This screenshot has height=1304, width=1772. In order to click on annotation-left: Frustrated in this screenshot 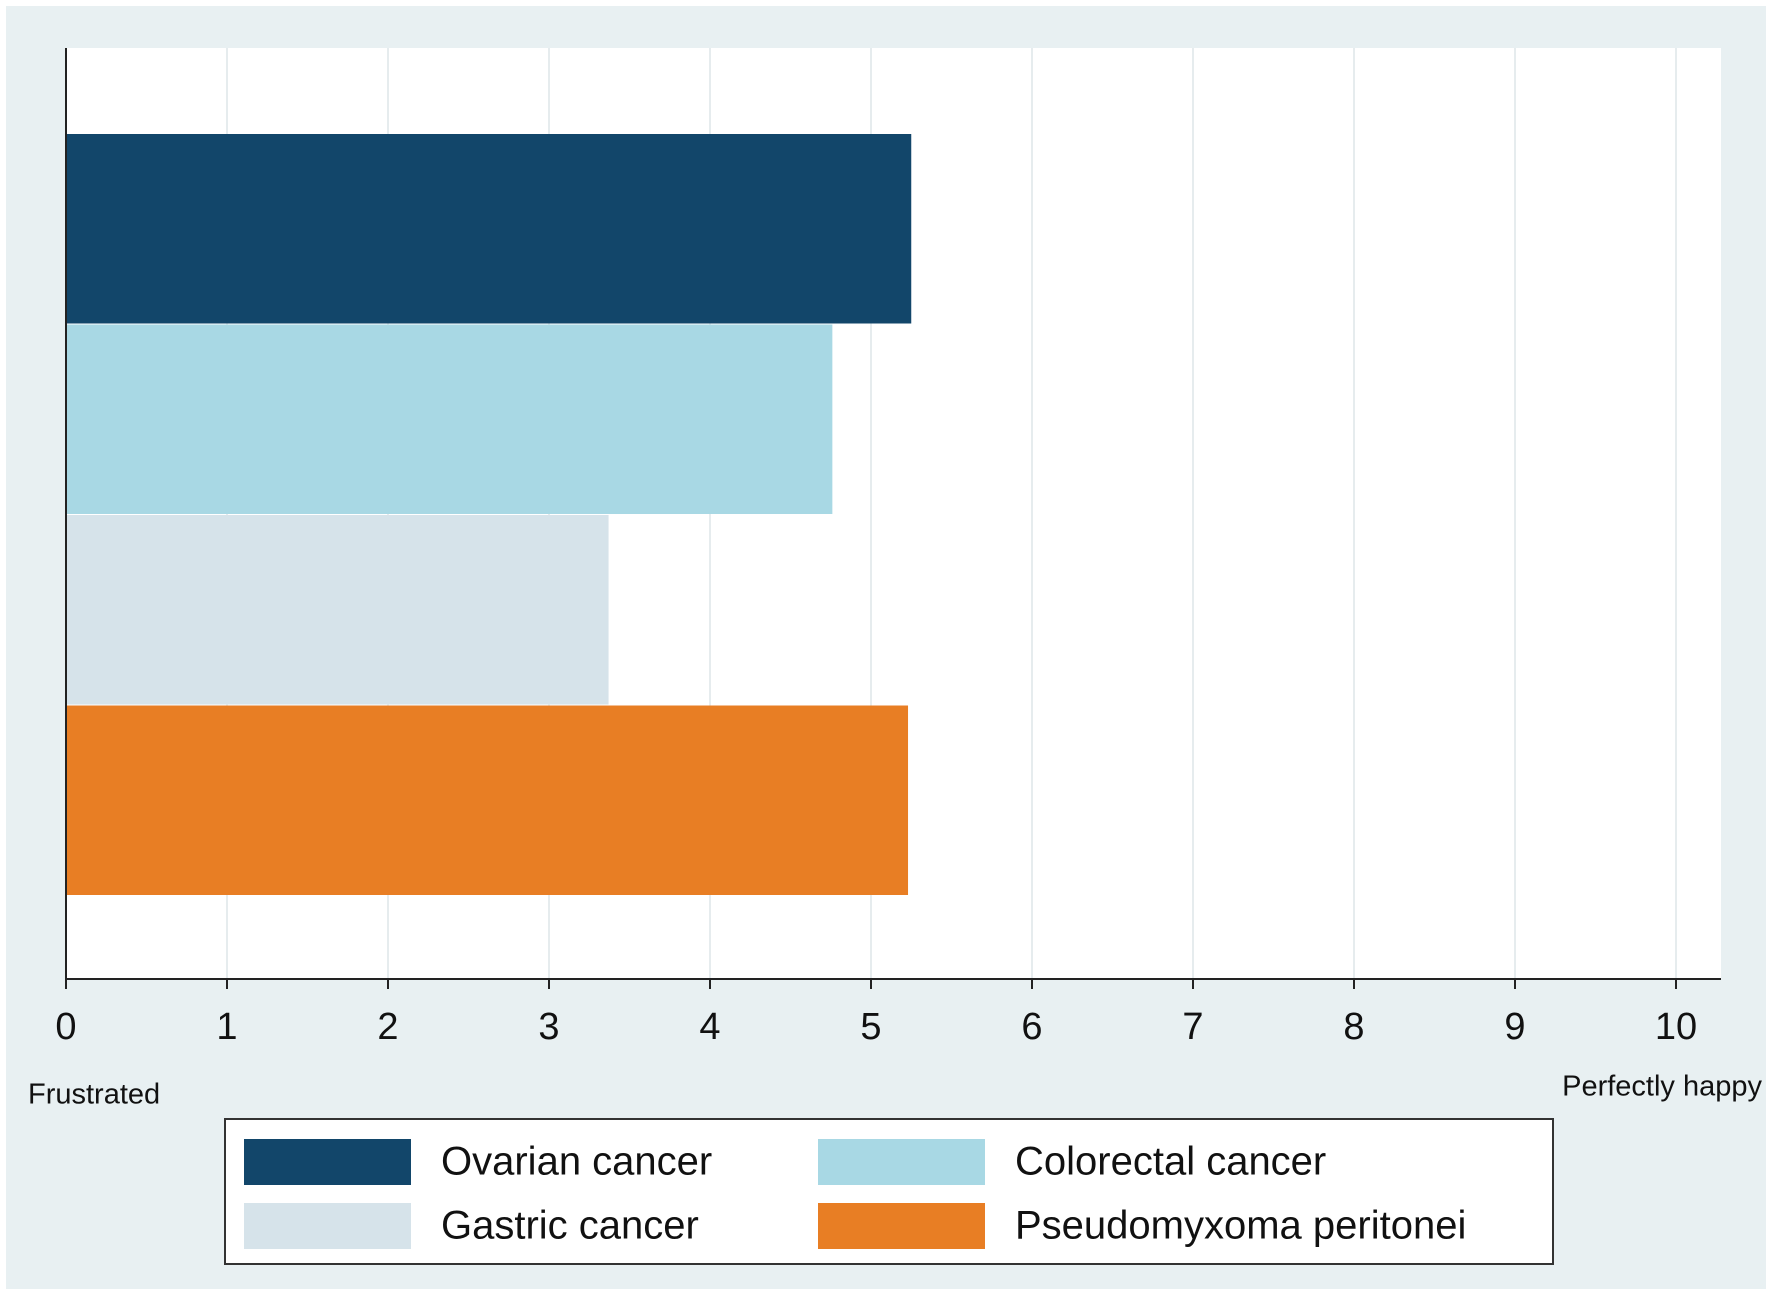, I will do `click(94, 1095)`.